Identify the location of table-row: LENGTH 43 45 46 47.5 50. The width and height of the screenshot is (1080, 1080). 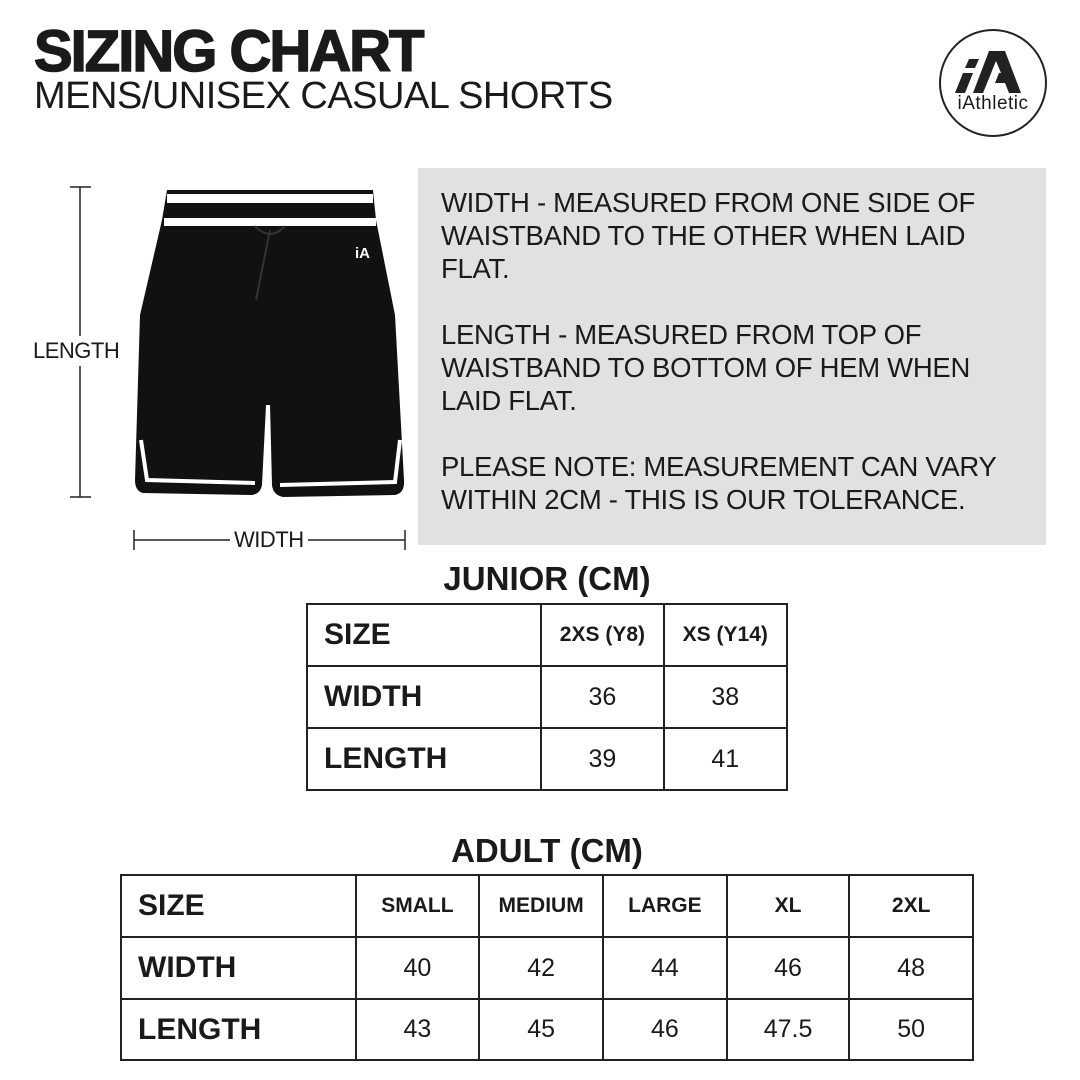
(547, 1029).